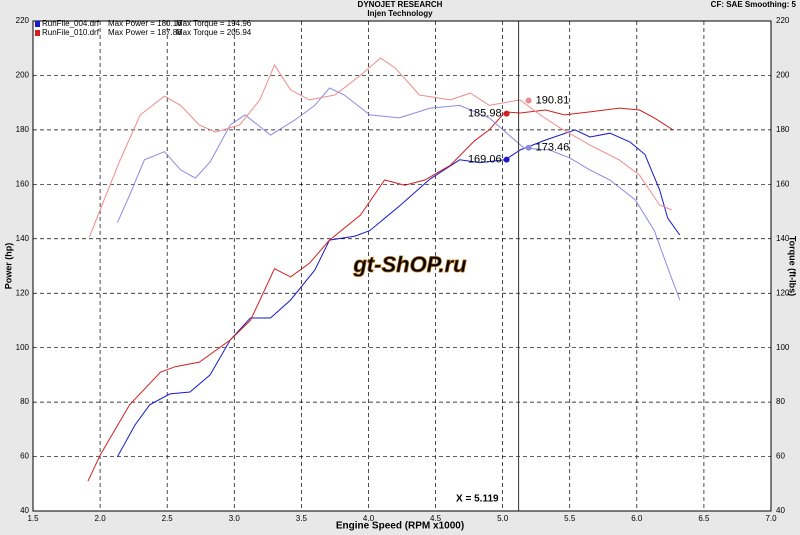  I want to click on cursor-value: 190.81, so click(553, 100).